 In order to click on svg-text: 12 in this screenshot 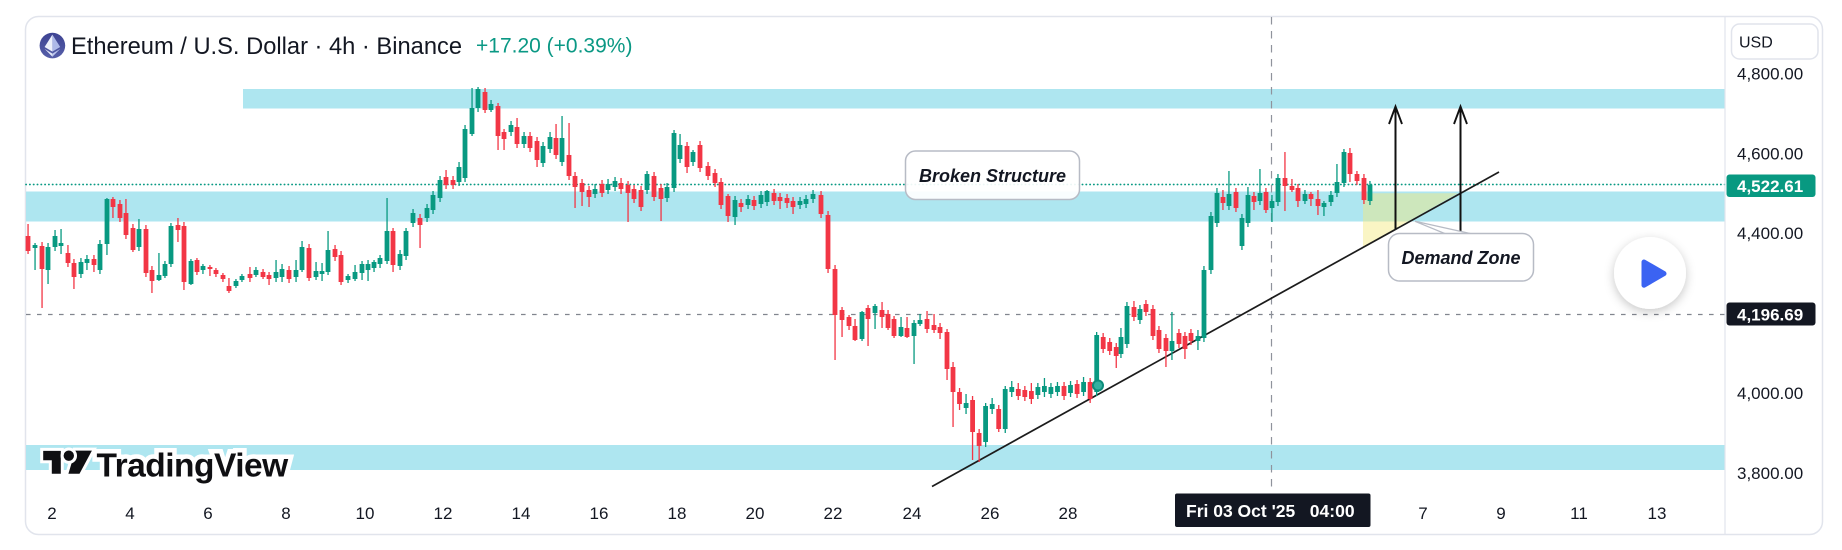, I will do `click(443, 513)`.